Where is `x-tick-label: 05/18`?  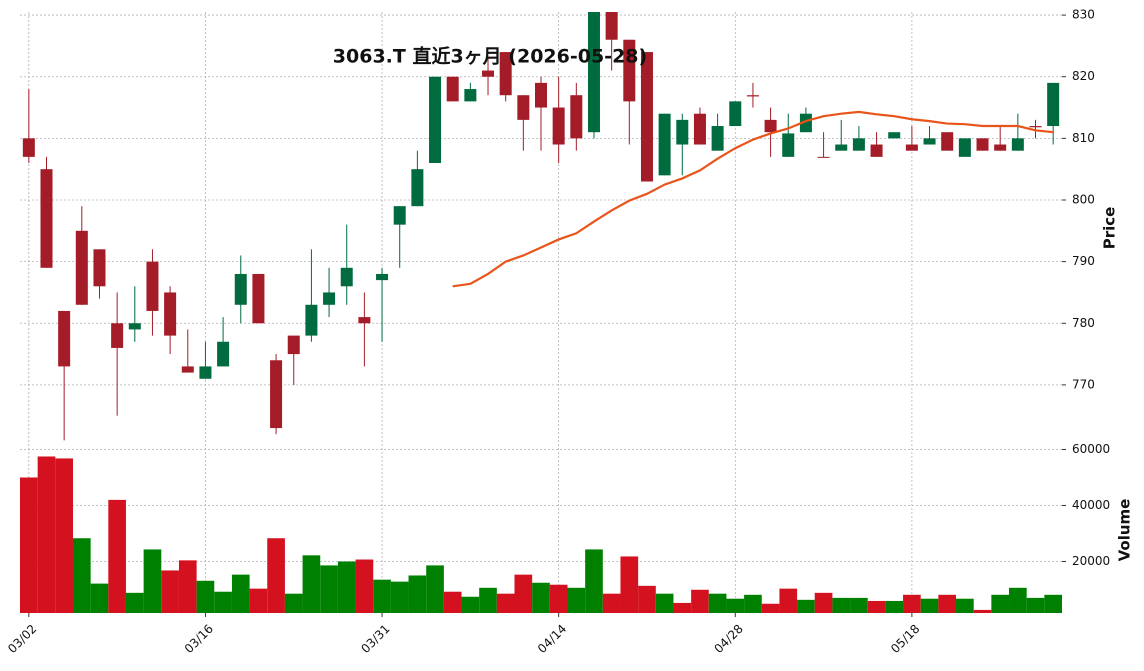 x-tick-label: 05/18 is located at coordinates (905, 639).